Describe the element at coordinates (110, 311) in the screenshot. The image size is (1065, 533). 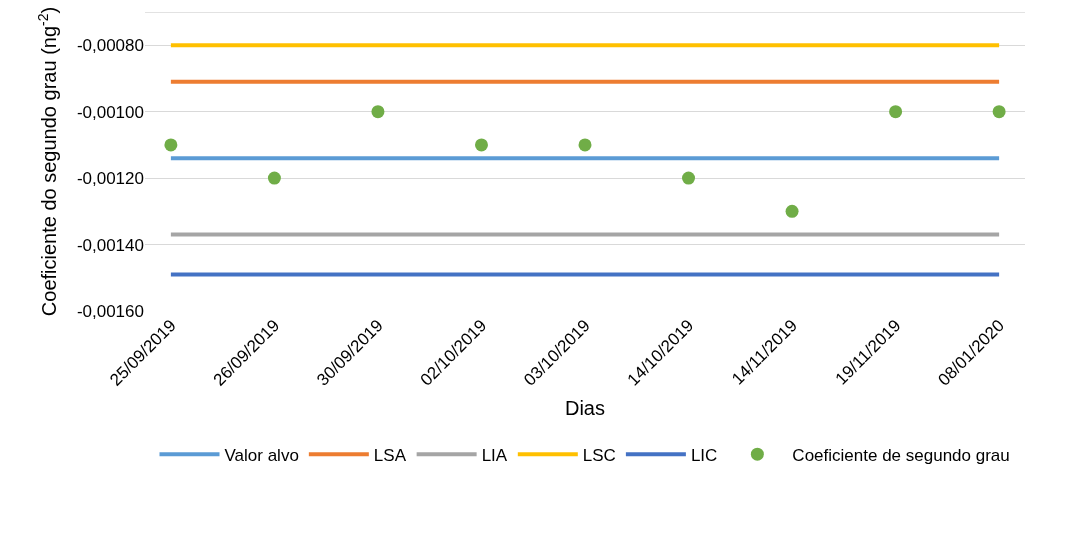
I see `y-tick-label: -0,00160` at that location.